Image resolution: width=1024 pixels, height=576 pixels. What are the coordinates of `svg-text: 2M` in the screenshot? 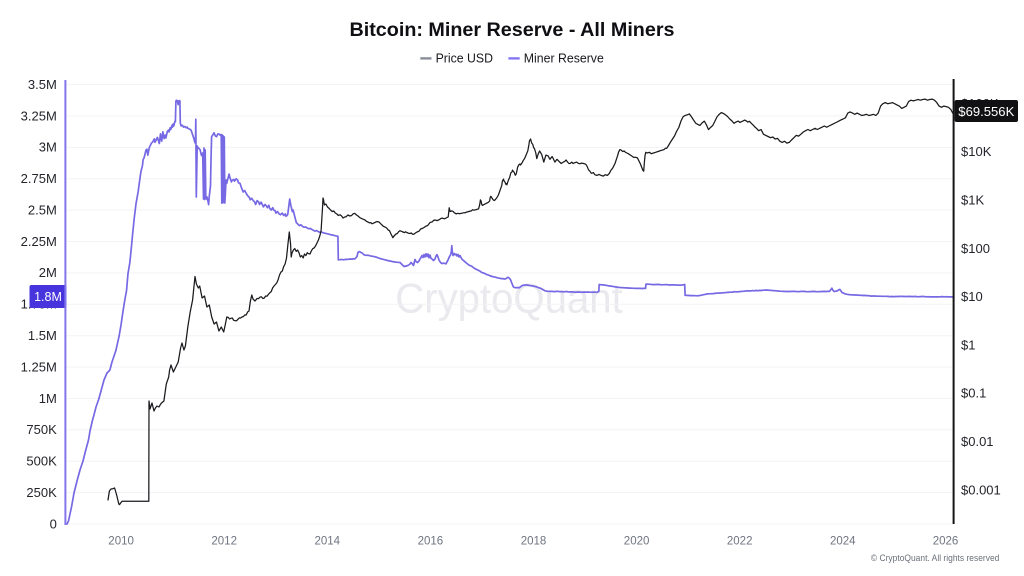 It's located at (48, 272).